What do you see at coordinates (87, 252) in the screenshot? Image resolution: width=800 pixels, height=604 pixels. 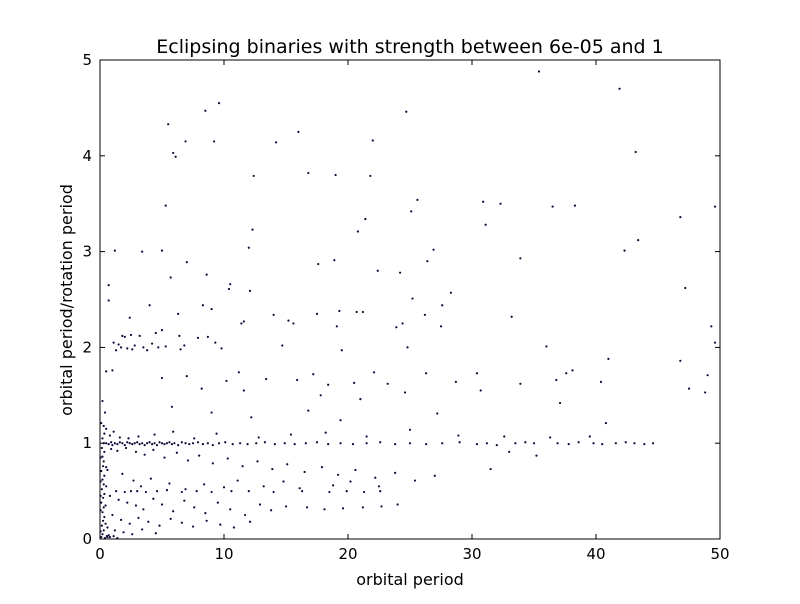 I see `y-tick-label: 3` at bounding box center [87, 252].